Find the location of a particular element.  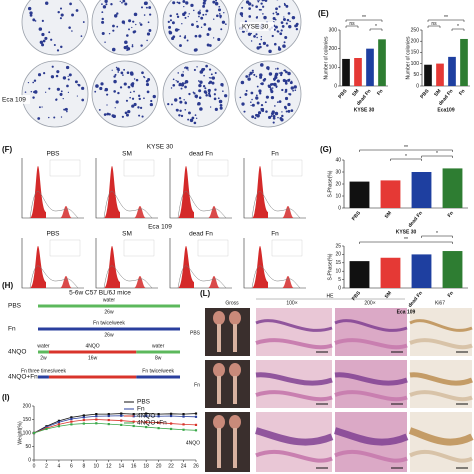

y-tick-label: 100 is located at coordinates (415, 64).